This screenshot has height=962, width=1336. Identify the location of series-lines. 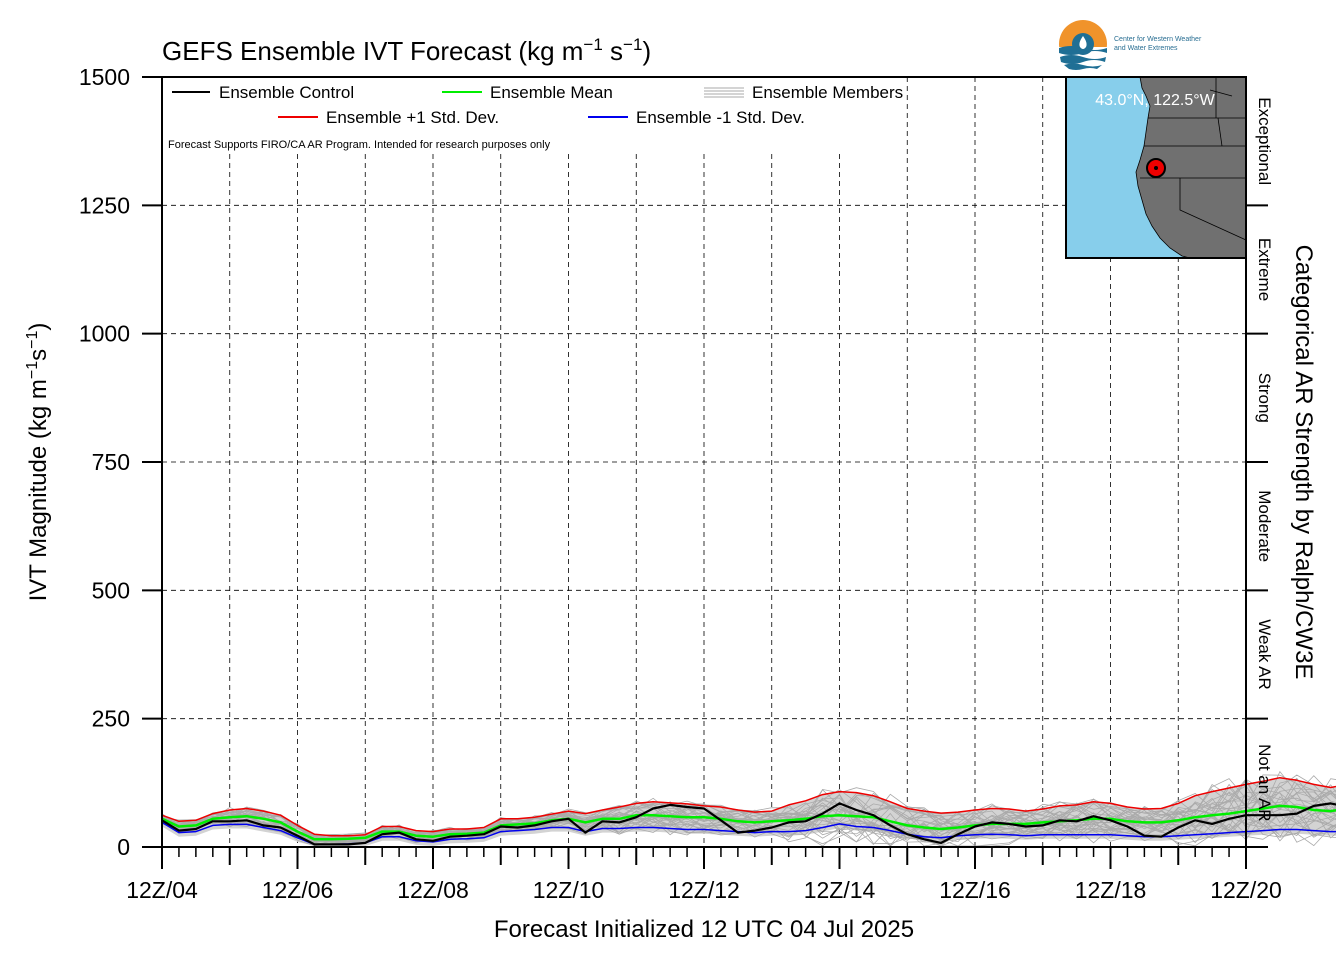
(748, 811).